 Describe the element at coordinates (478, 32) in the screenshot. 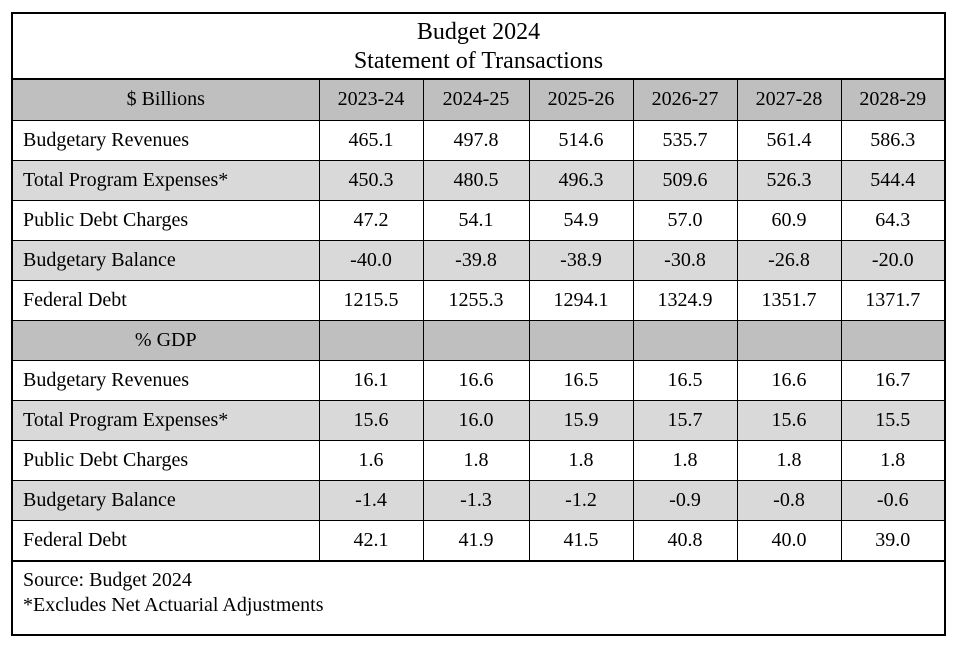

I see `title-line-1: Budget 2024` at that location.